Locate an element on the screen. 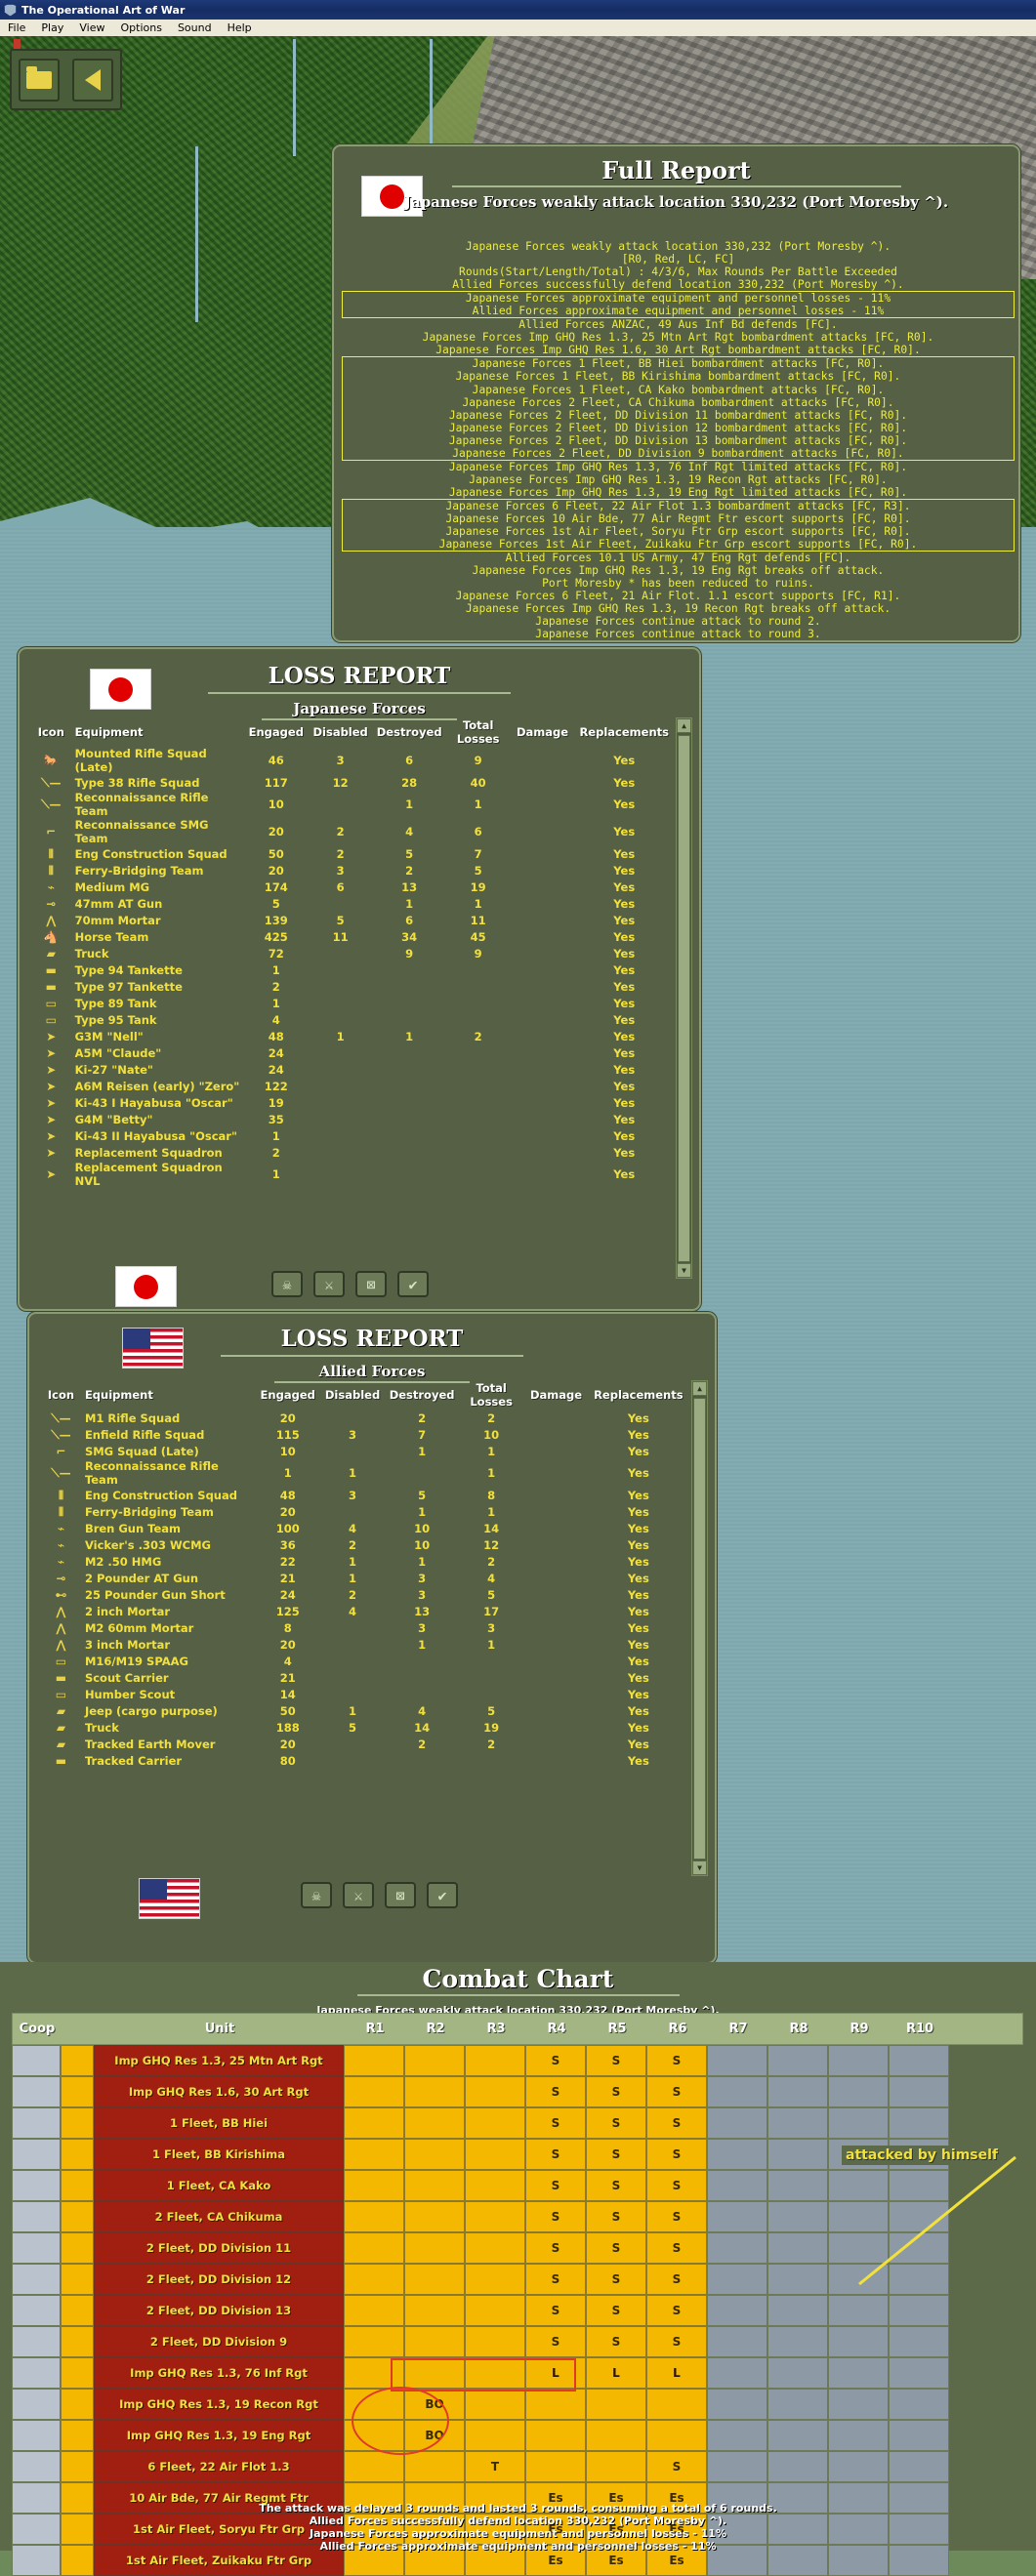 This screenshot has height=2576, width=1036. menu-item-sound: Sound is located at coordinates (194, 27).